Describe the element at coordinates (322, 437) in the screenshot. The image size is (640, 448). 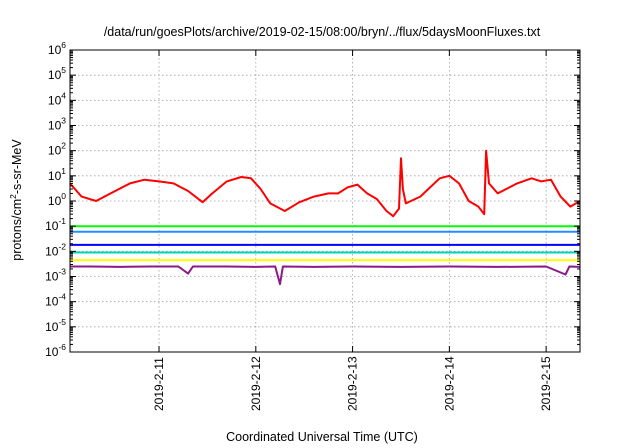
I see `x-axis-label: Coordinated Universal Time (UTC)` at that location.